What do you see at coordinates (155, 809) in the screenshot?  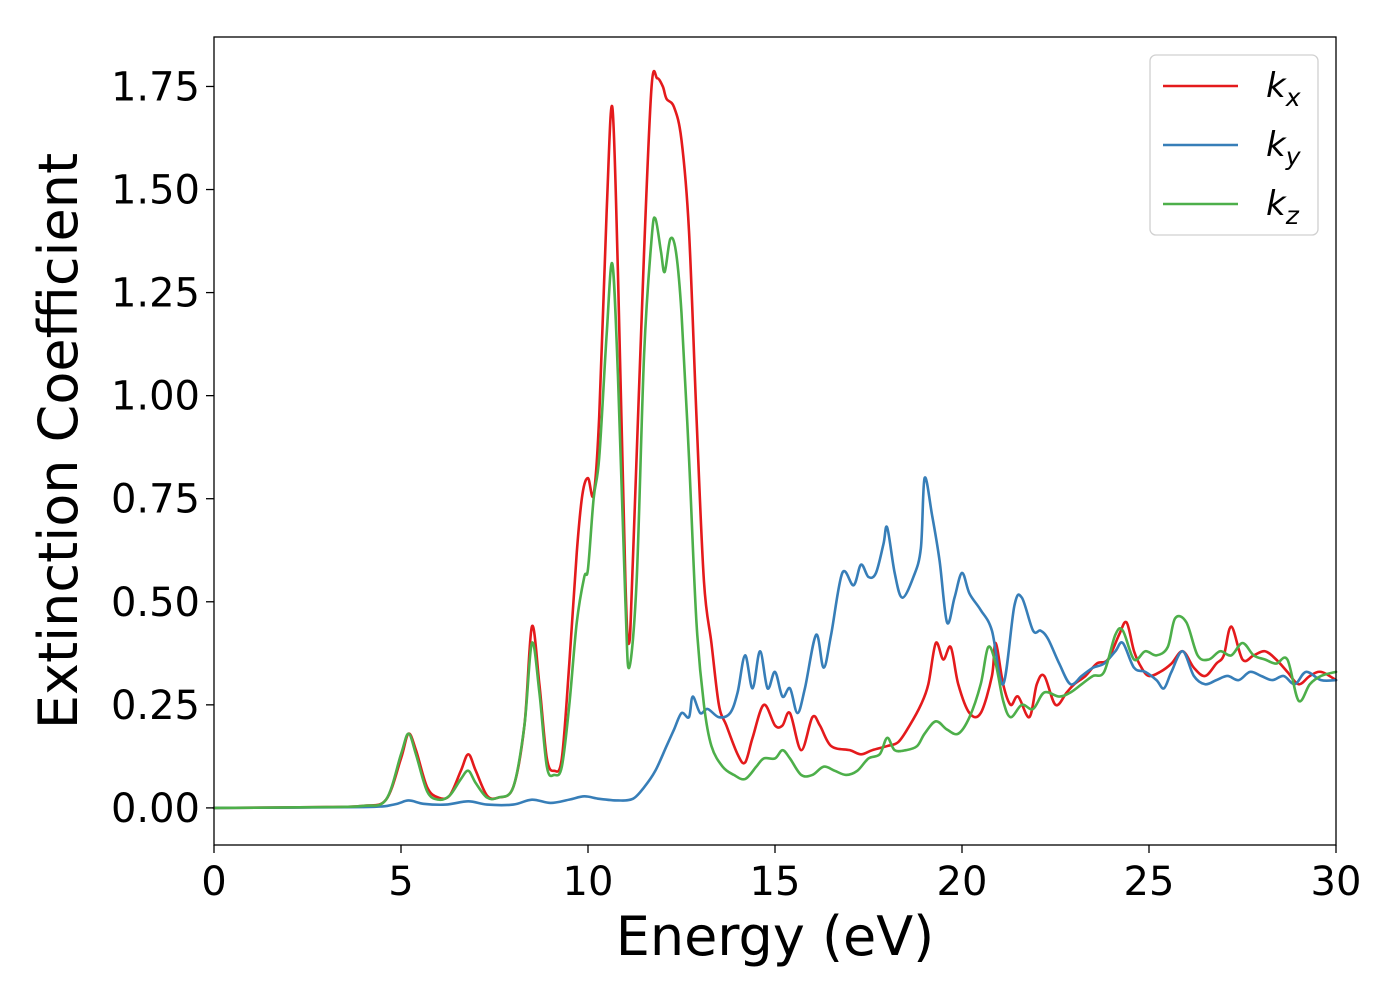 I see `y-tick-label: 0.00` at bounding box center [155, 809].